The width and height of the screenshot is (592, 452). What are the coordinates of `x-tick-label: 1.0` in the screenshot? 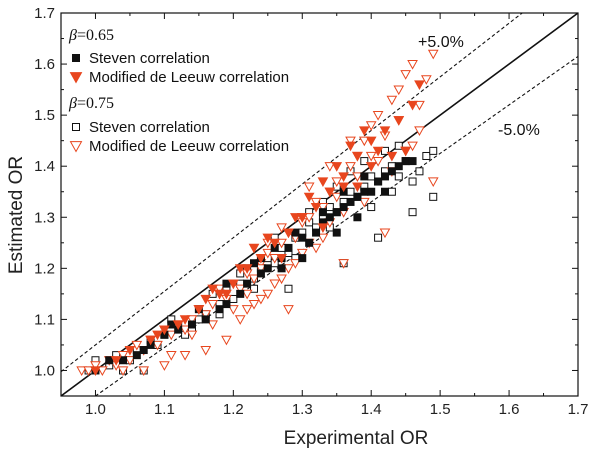 It's located at (95, 409).